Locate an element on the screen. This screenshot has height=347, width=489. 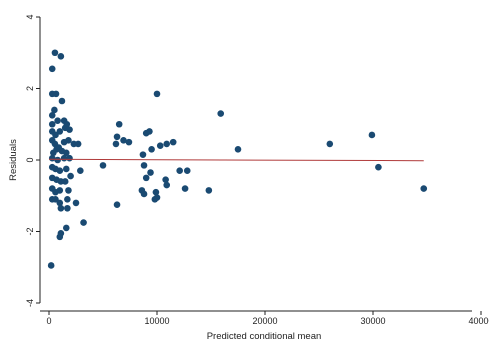
y-tick-label: -2 is located at coordinates (30, 231).